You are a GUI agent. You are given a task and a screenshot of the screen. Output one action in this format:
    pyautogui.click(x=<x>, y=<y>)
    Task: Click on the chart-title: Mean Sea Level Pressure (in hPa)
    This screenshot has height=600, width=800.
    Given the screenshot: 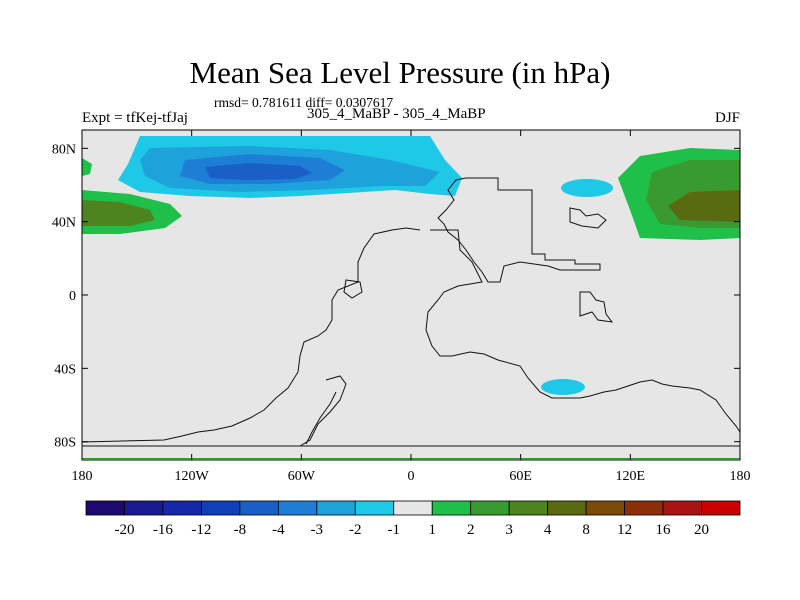 What is the action you would take?
    pyautogui.click(x=400, y=72)
    